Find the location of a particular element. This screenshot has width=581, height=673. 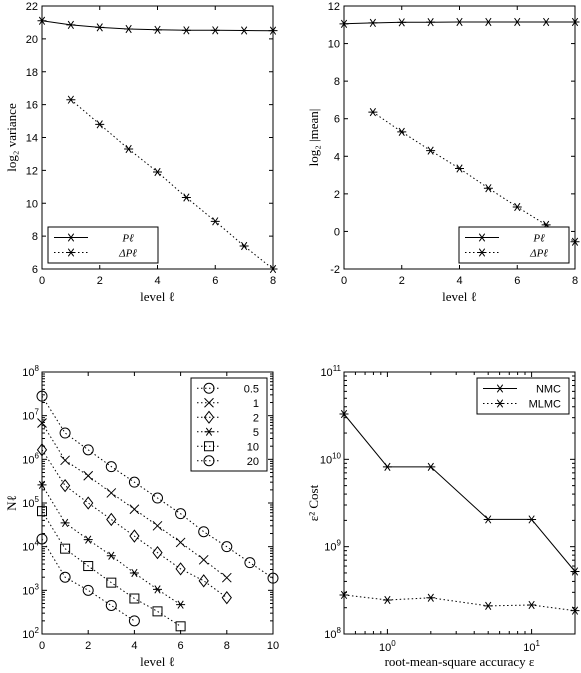

y-tick-label: 10¹⁰ is located at coordinates (331, 458).